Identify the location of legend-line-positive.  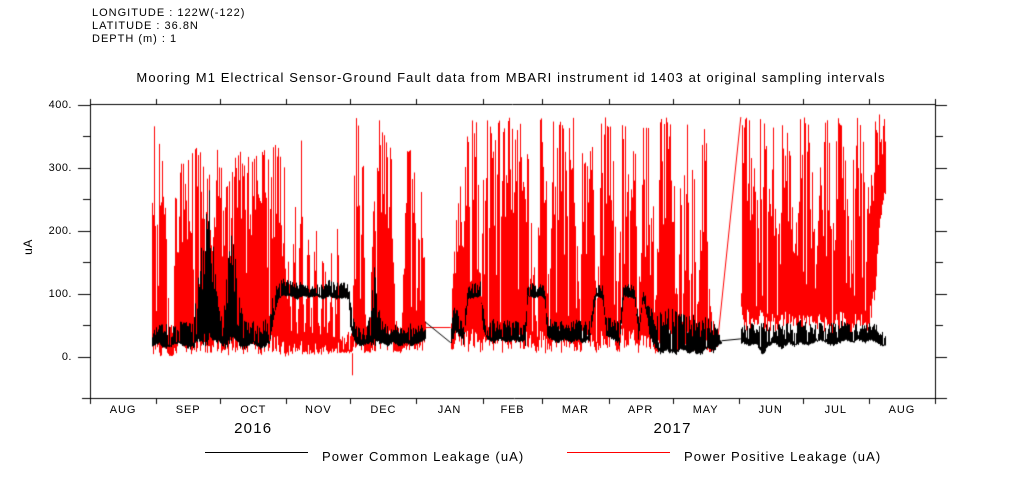
(618, 452).